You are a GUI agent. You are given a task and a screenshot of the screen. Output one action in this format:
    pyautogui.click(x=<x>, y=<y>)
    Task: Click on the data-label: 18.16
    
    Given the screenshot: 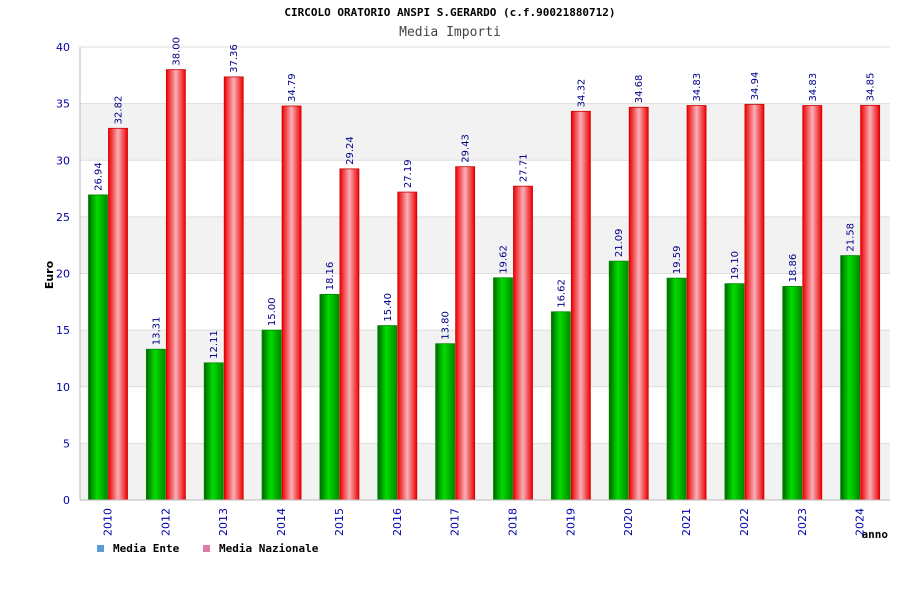 What is the action you would take?
    pyautogui.click(x=330, y=276)
    